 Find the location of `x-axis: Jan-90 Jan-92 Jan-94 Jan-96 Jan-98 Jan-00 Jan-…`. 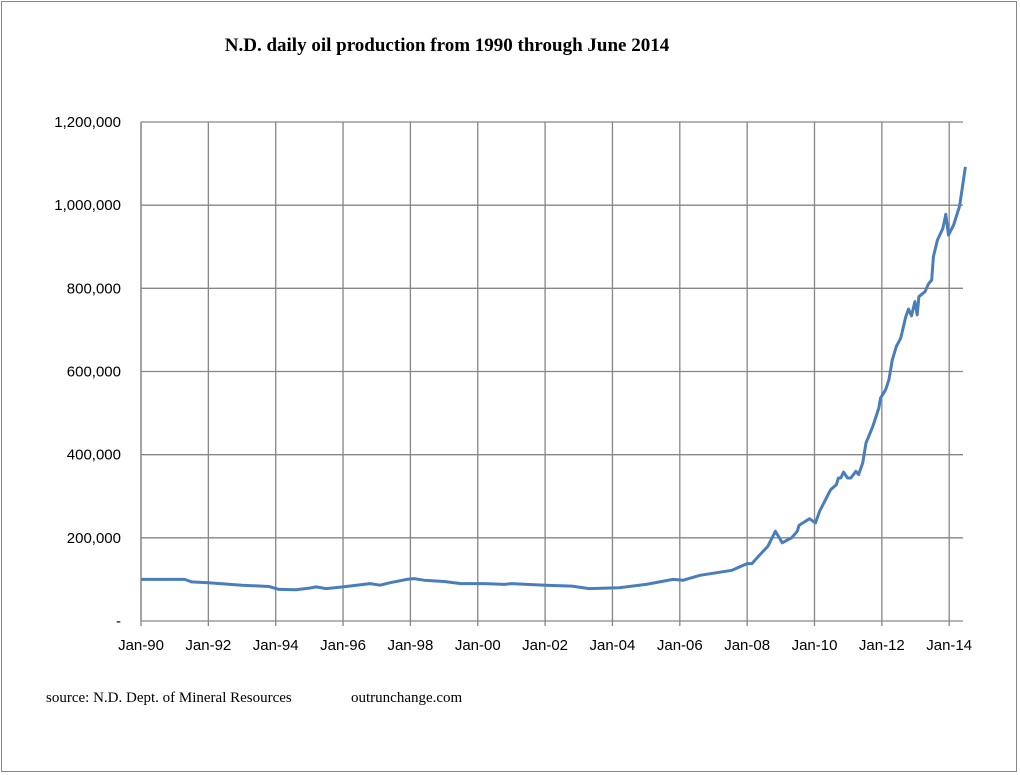

x-axis: Jan-90 Jan-92 Jan-94 Jan-96 Jan-98 Jan-00 Jan-… is located at coordinates (545, 645).